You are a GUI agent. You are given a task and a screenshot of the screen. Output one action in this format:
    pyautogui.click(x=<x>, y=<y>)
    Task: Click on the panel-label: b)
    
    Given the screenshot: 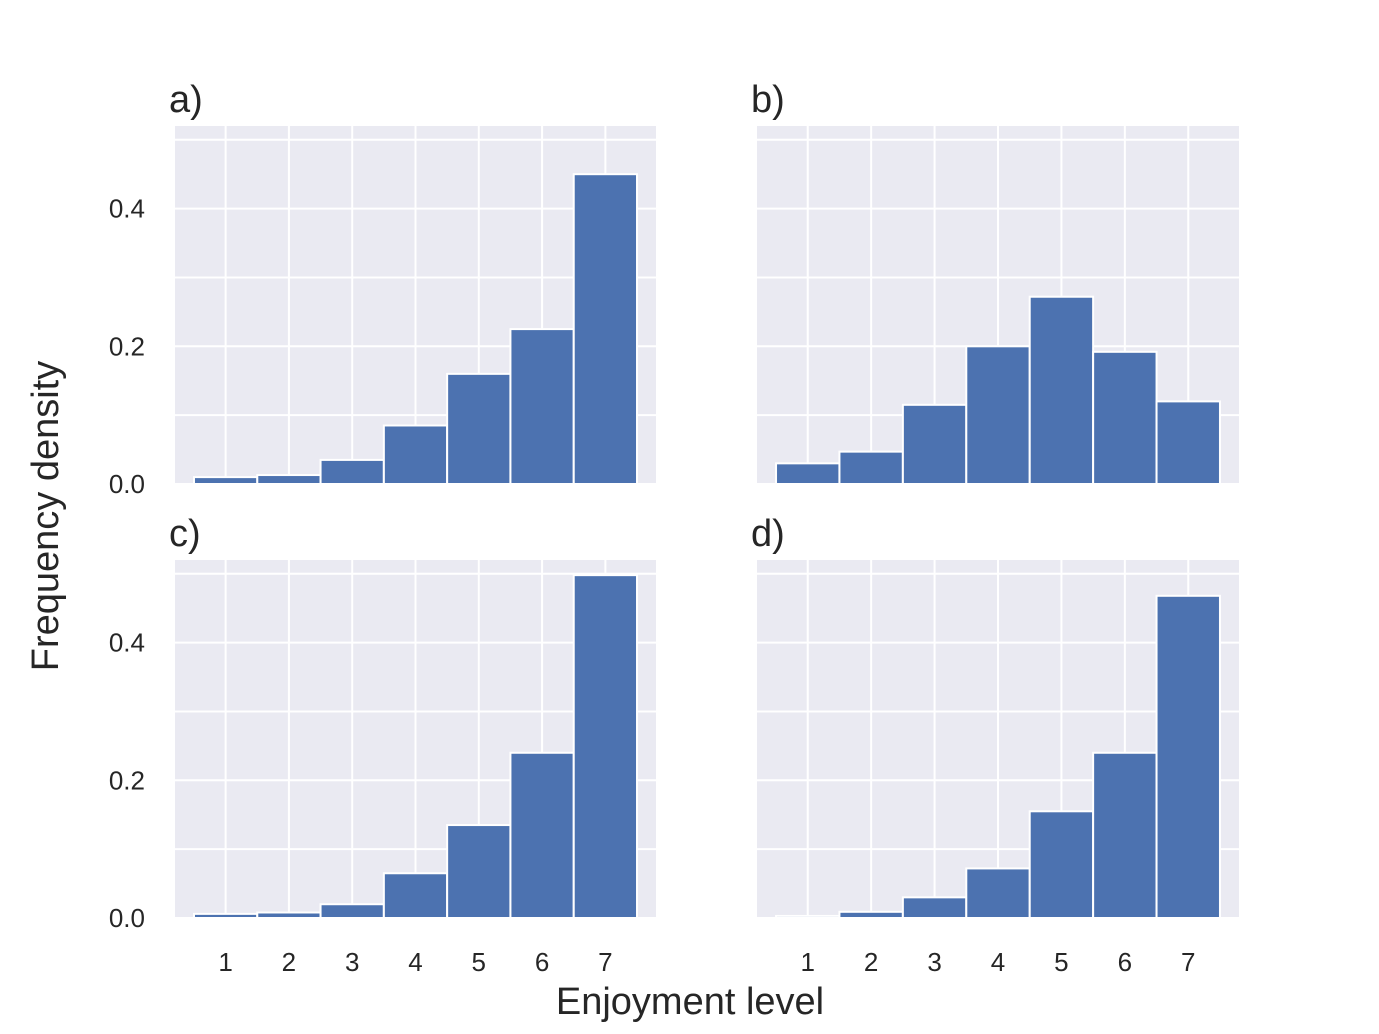 What is the action you would take?
    pyautogui.click(x=768, y=100)
    